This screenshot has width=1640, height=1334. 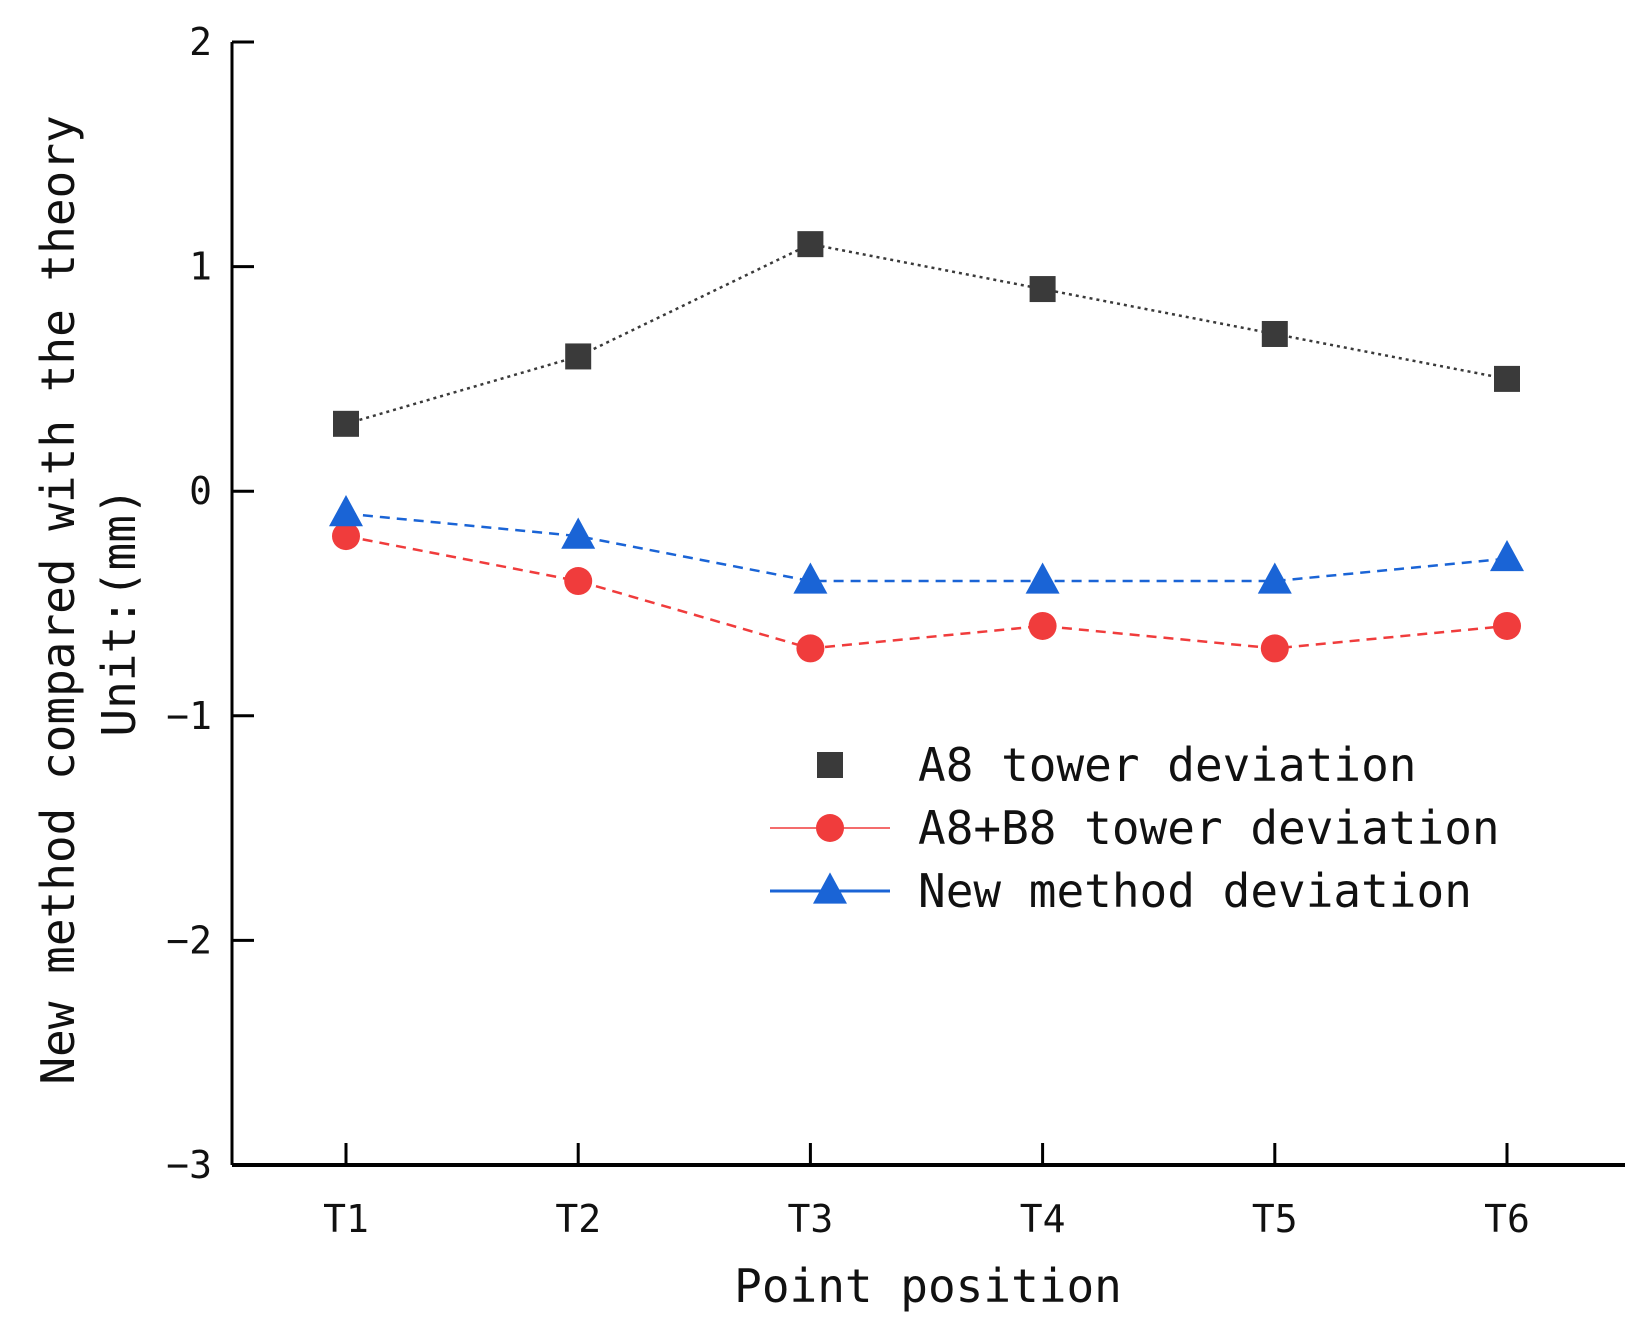 I want to click on x-tick-label: T5, so click(x=1275, y=1219).